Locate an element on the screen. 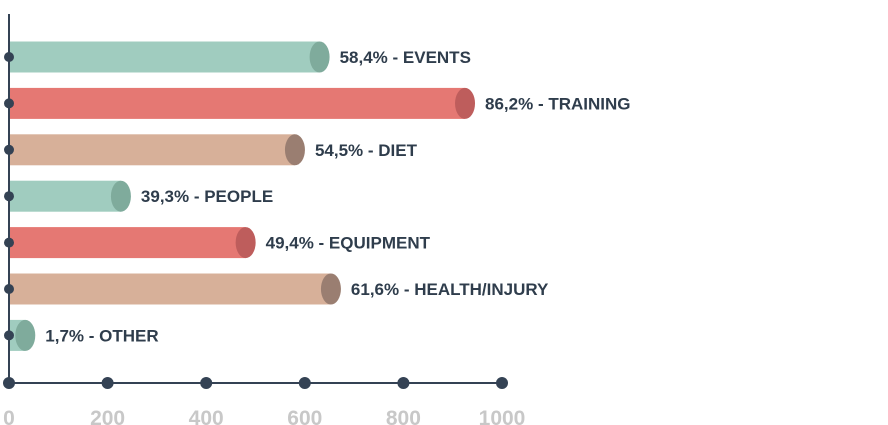 This screenshot has height=425, width=888. bar-events is located at coordinates (169, 57).